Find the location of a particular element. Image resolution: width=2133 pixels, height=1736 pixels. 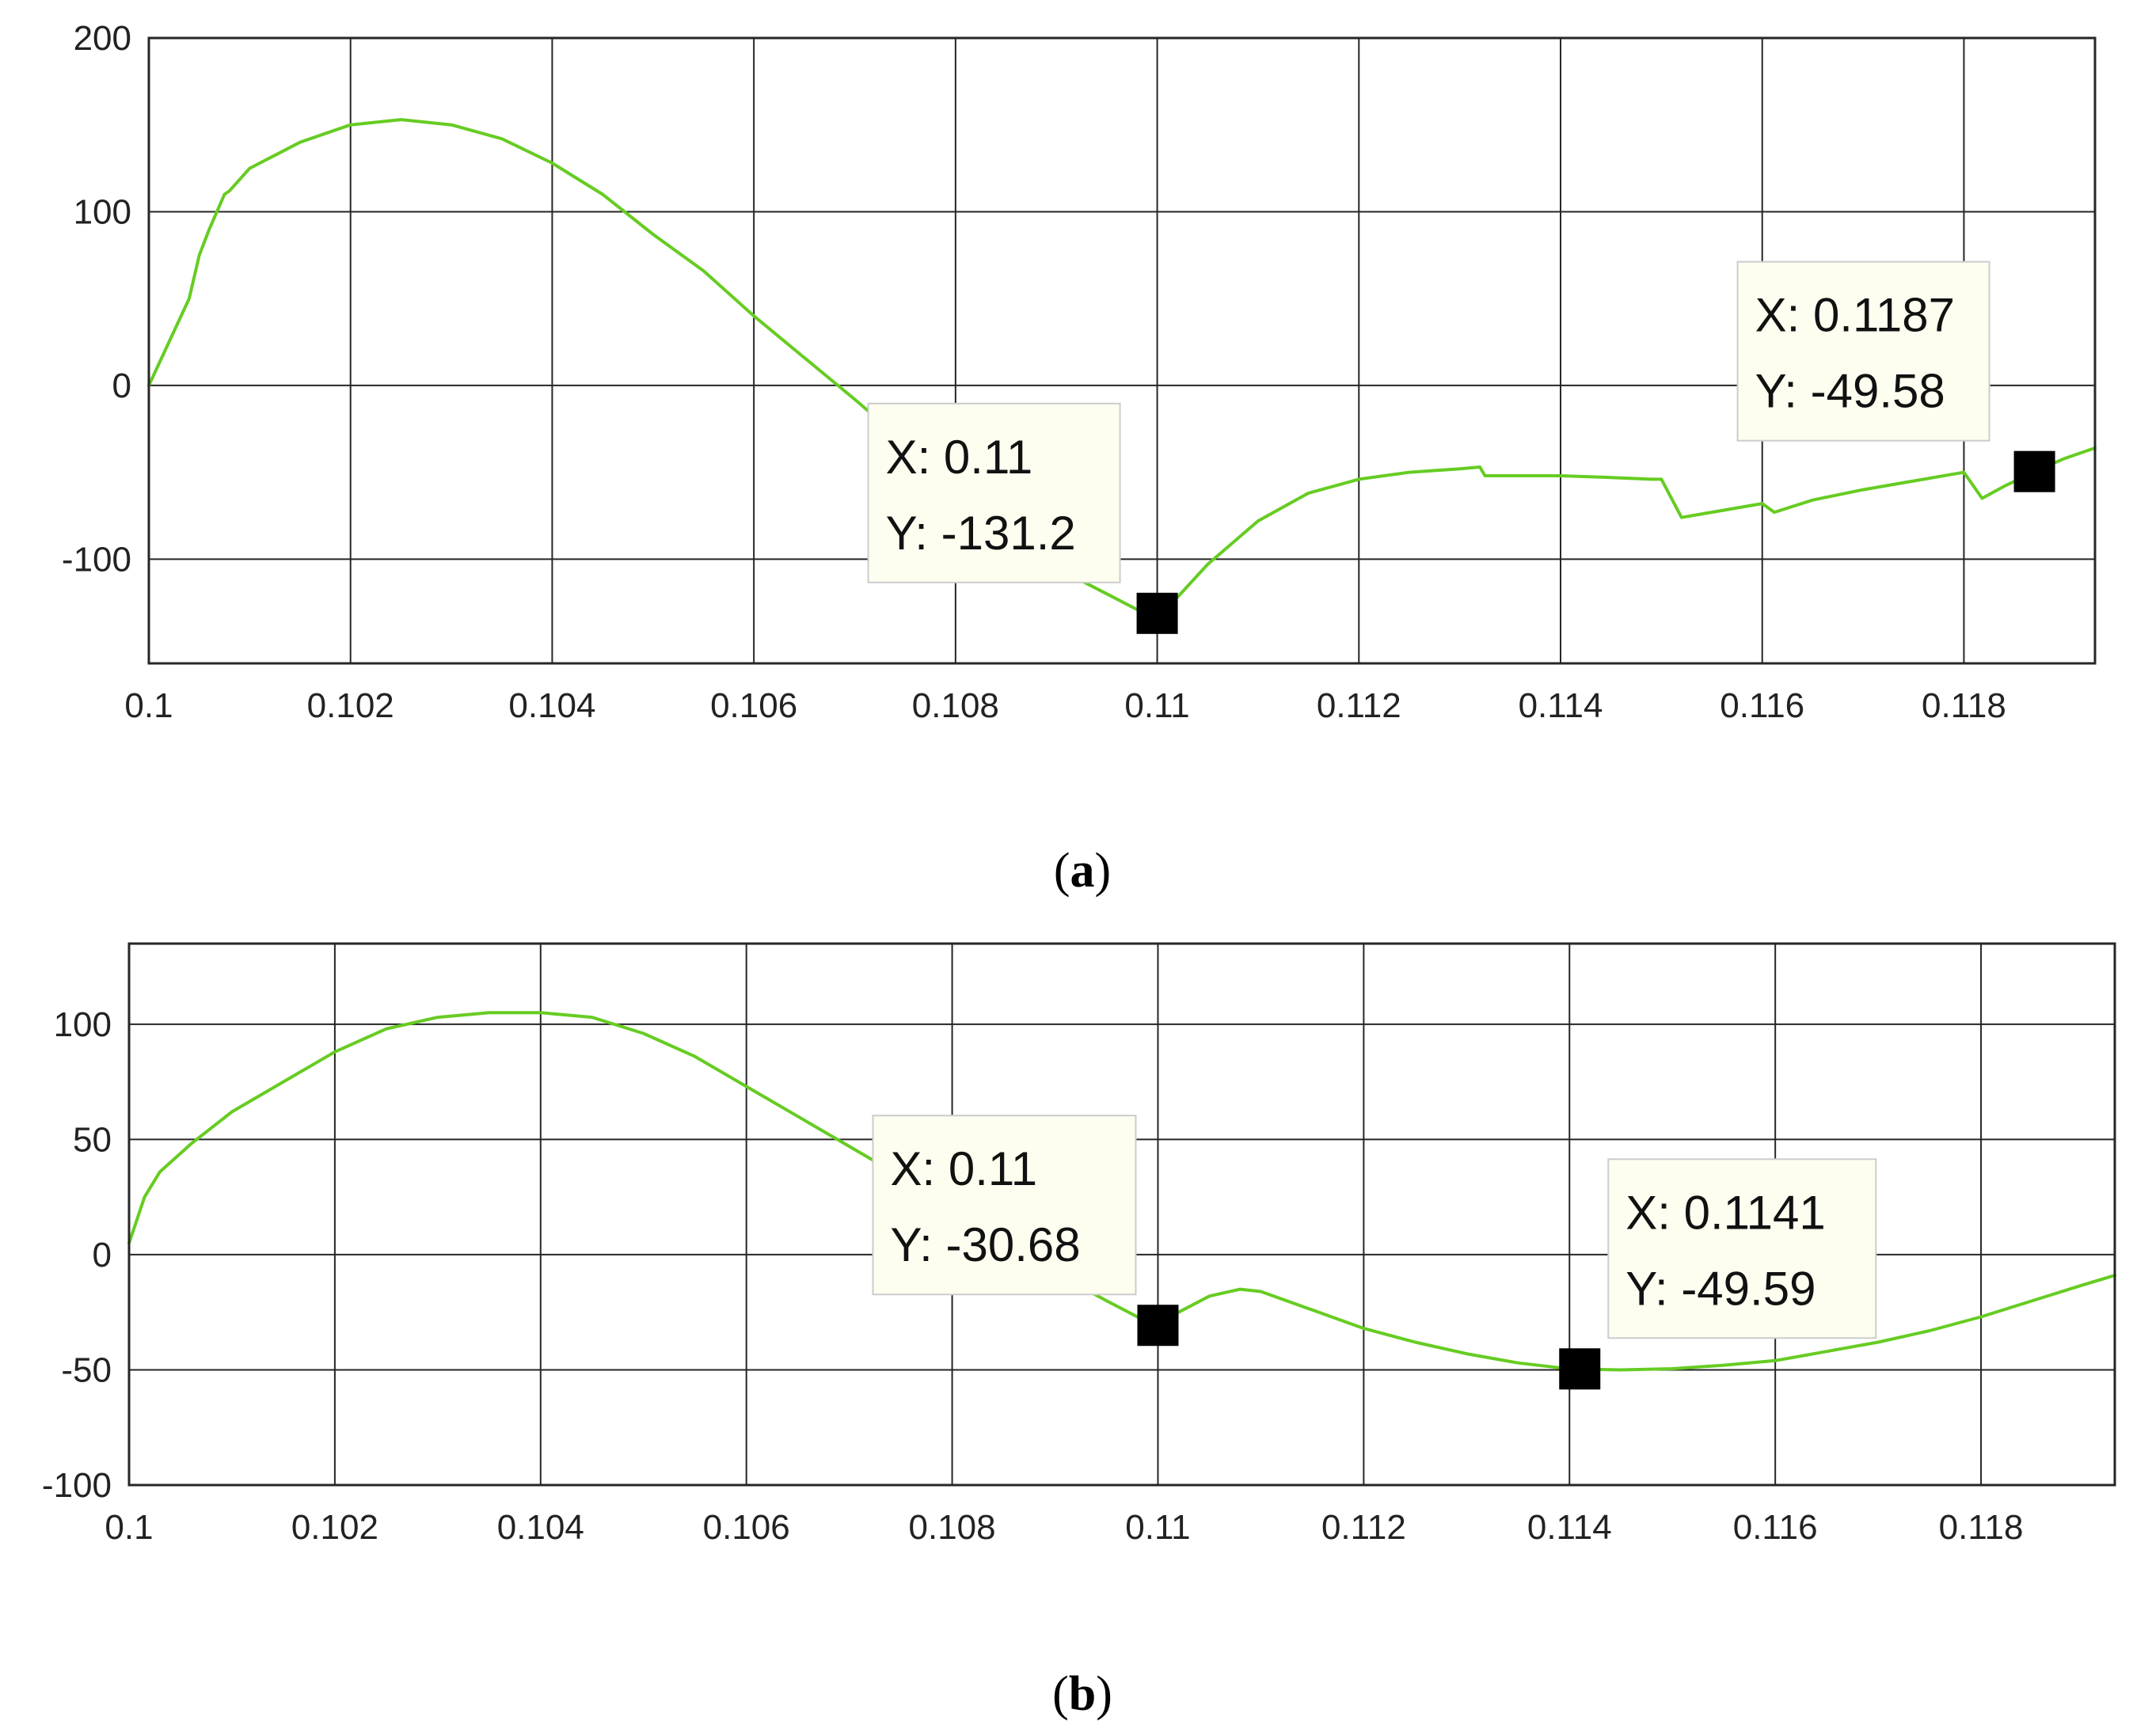

markers-b is located at coordinates (1369, 1348).